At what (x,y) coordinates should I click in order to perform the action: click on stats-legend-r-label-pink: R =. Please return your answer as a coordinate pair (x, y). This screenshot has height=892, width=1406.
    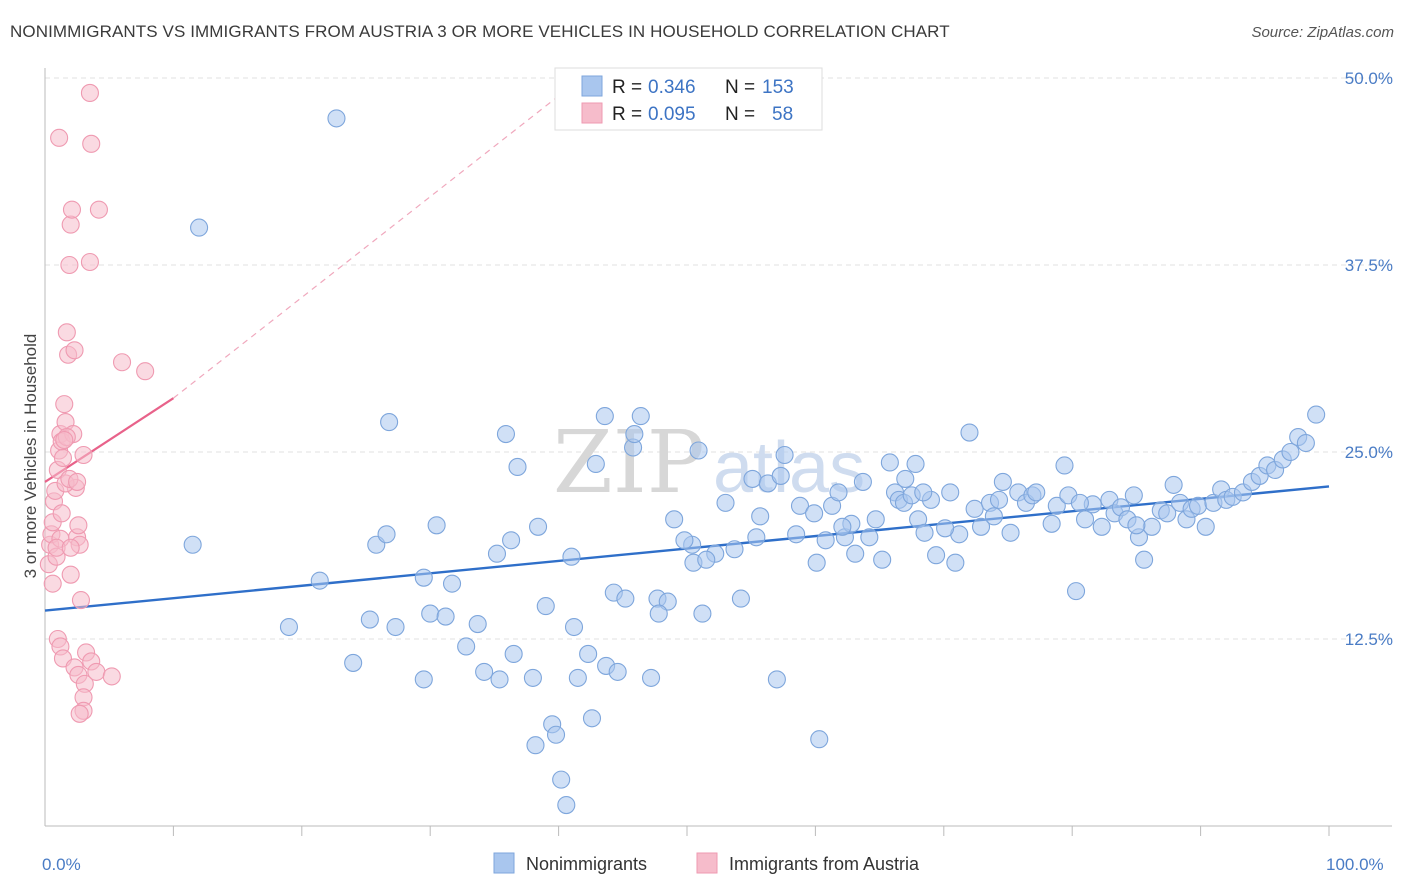
    Looking at the image, I should click on (627, 114).